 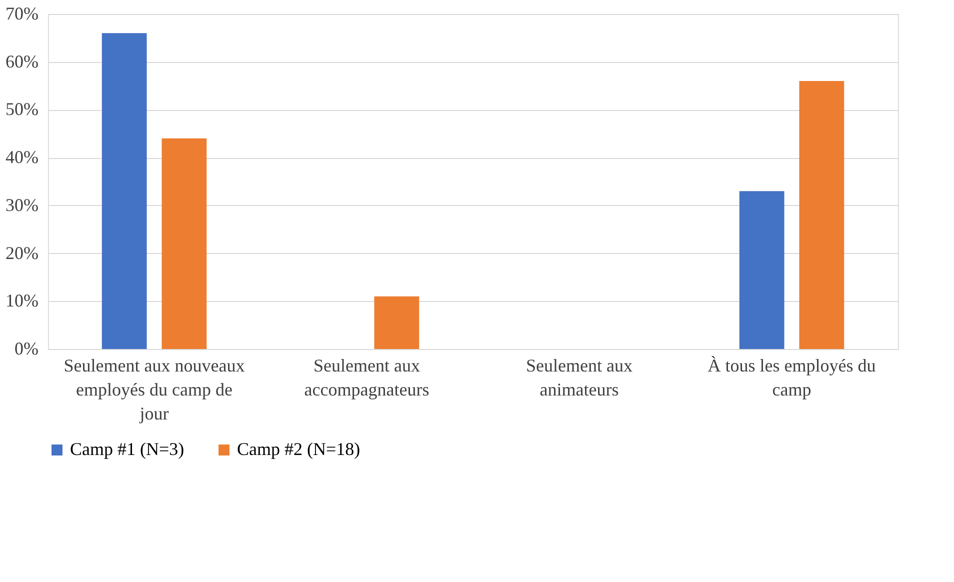 What do you see at coordinates (22, 61) in the screenshot?
I see `y-tick-label: 60%` at bounding box center [22, 61].